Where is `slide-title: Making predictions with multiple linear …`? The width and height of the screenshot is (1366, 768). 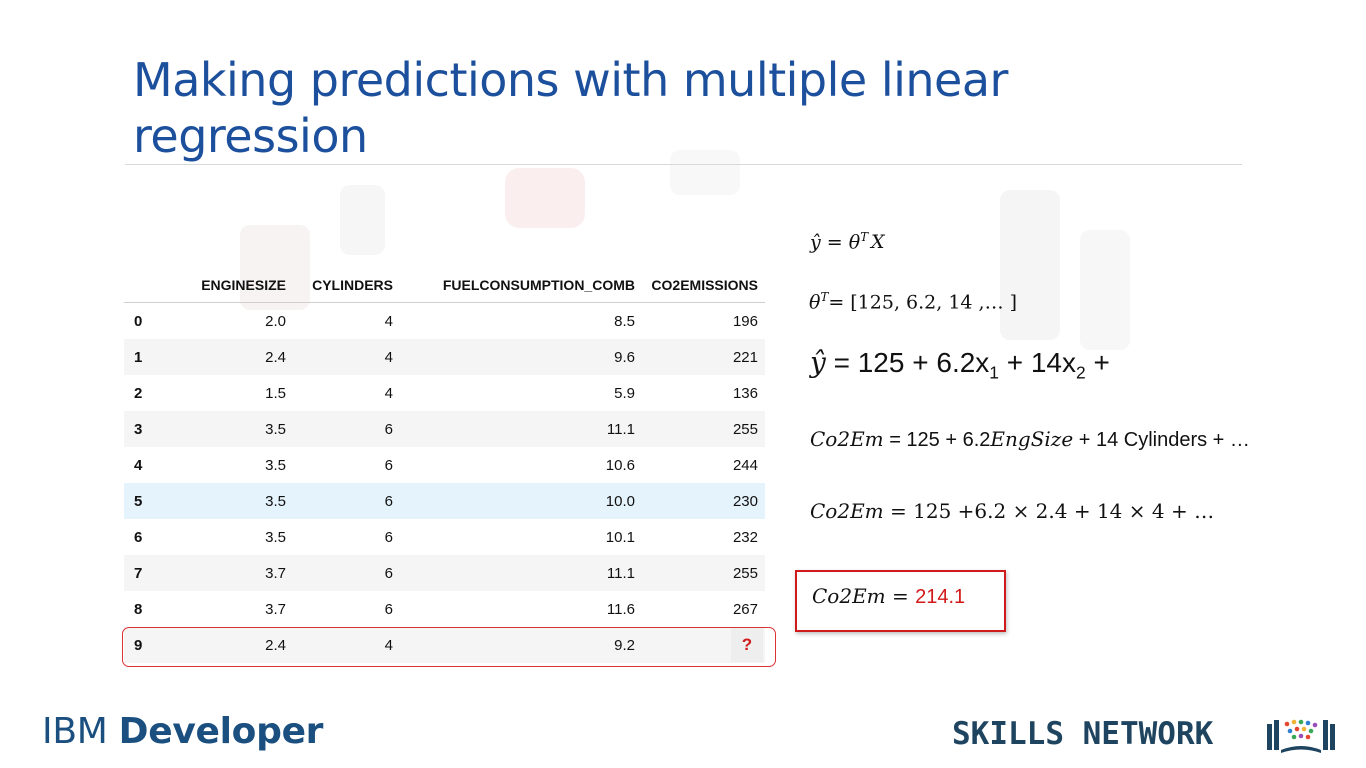 slide-title: Making predictions with multiple linear … is located at coordinates (570, 108).